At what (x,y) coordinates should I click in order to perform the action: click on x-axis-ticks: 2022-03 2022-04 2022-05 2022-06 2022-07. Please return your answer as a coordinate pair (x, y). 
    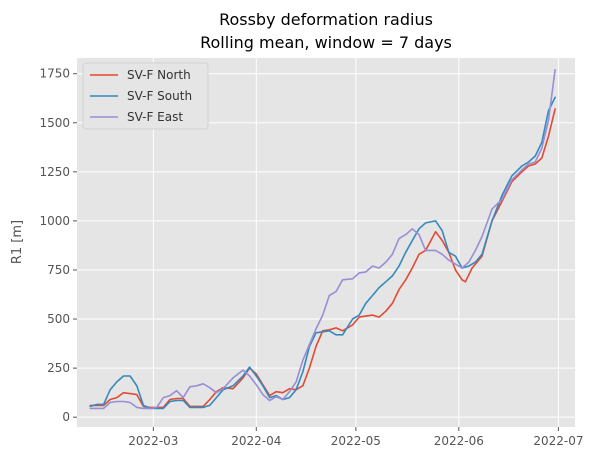
    Looking at the image, I should click on (355, 437).